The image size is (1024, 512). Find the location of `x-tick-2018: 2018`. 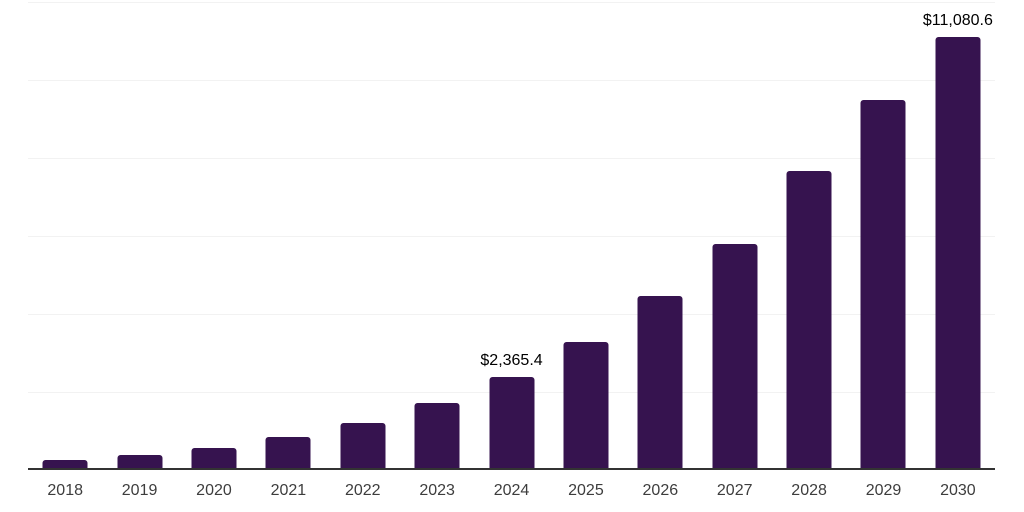

x-tick-2018: 2018 is located at coordinates (65, 490).